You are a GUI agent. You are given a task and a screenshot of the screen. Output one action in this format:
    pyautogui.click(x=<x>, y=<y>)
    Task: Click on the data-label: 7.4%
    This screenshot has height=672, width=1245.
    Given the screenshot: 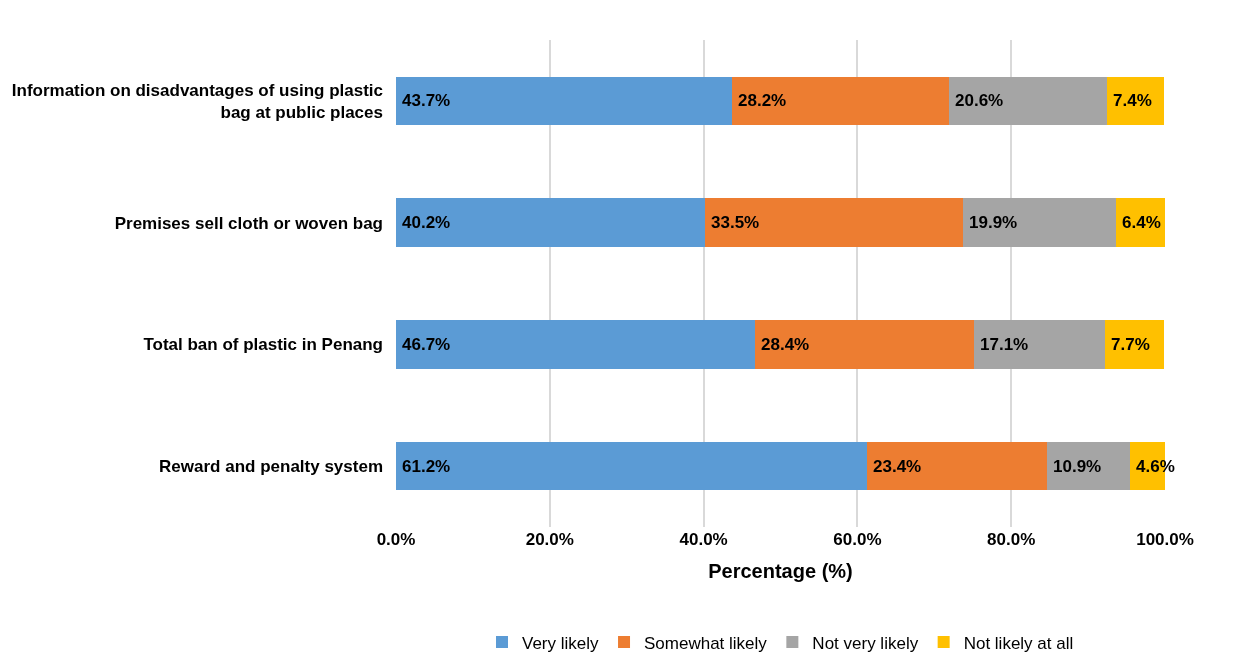 What is the action you would take?
    pyautogui.click(x=1132, y=100)
    